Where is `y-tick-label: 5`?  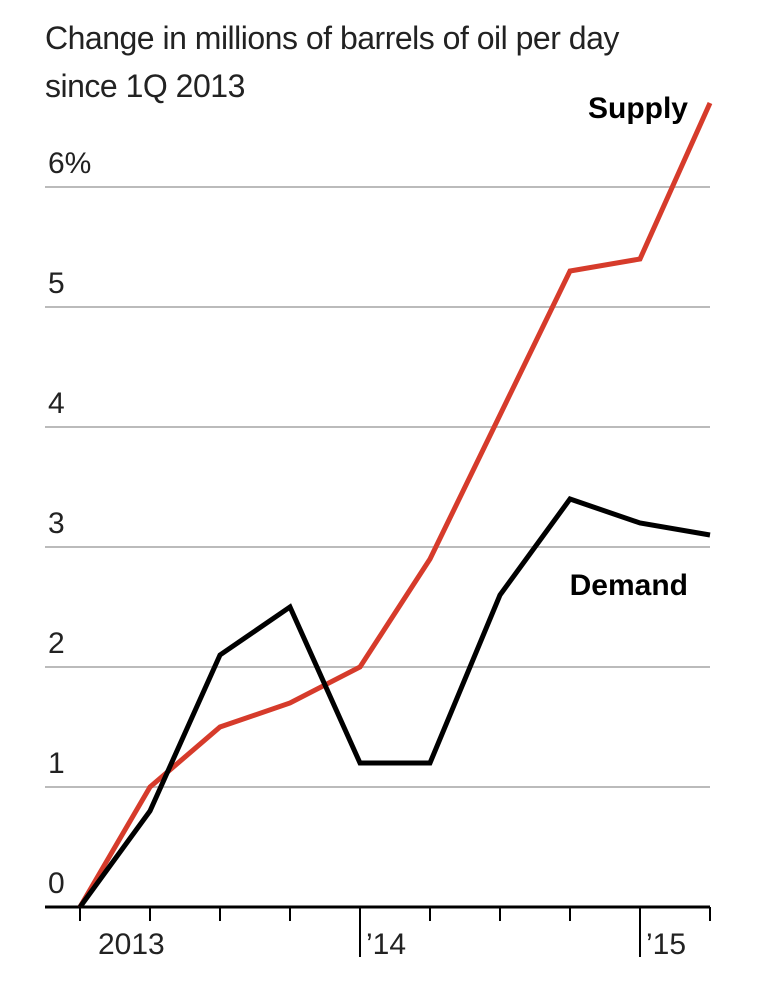 y-tick-label: 5 is located at coordinates (56, 283).